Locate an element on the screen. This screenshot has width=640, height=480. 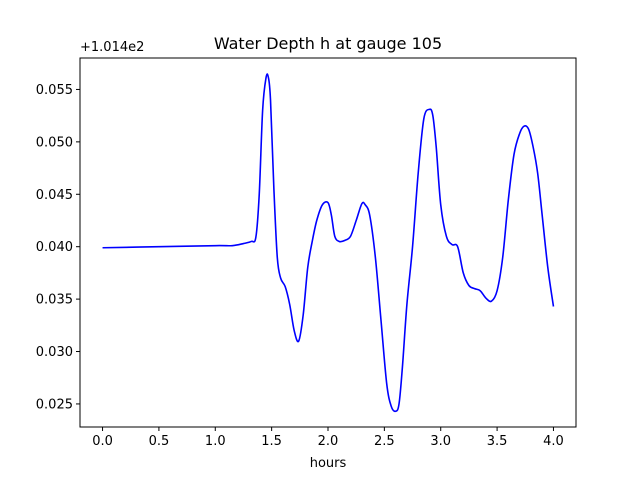
y-tick-label: 0.025 is located at coordinates (54, 404).